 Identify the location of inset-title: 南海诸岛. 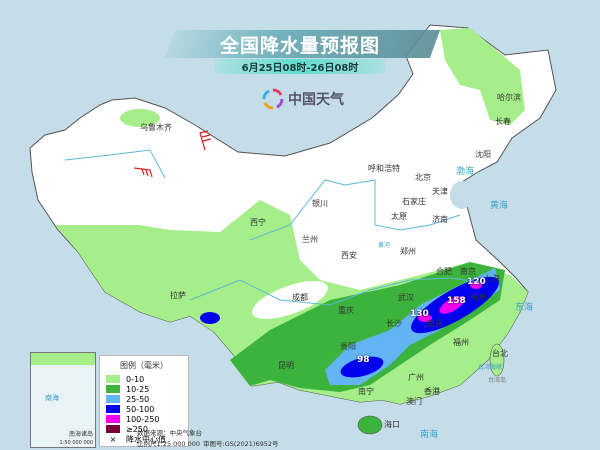
(80, 434).